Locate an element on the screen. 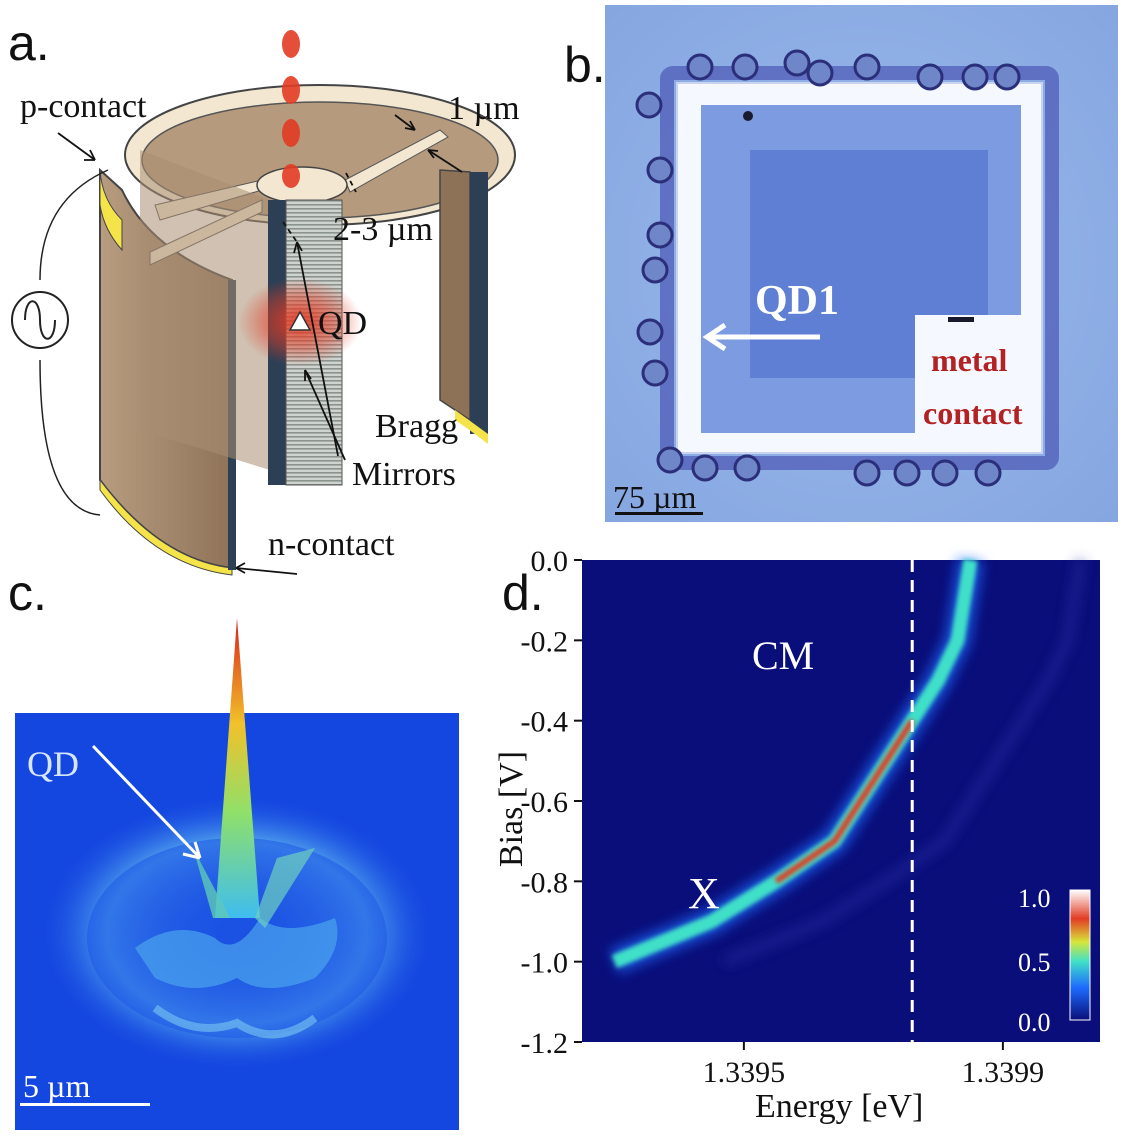  y-tick-label: -0.6 is located at coordinates (545, 802).